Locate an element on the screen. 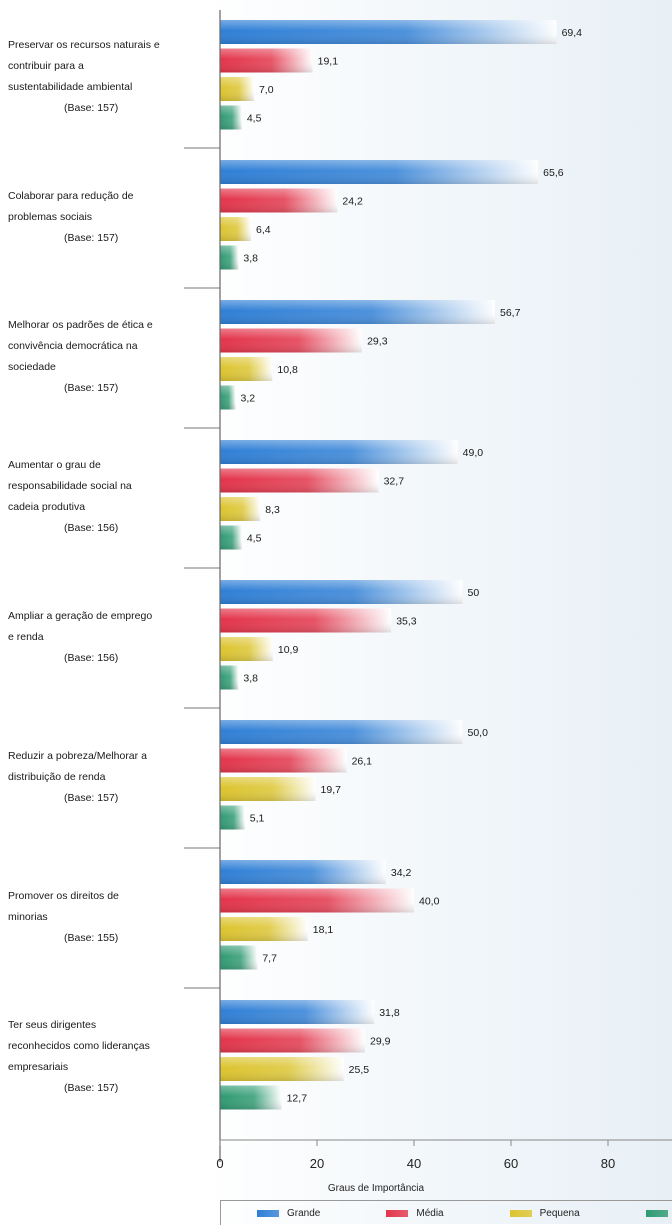  data-label: 19,7 is located at coordinates (331, 790).